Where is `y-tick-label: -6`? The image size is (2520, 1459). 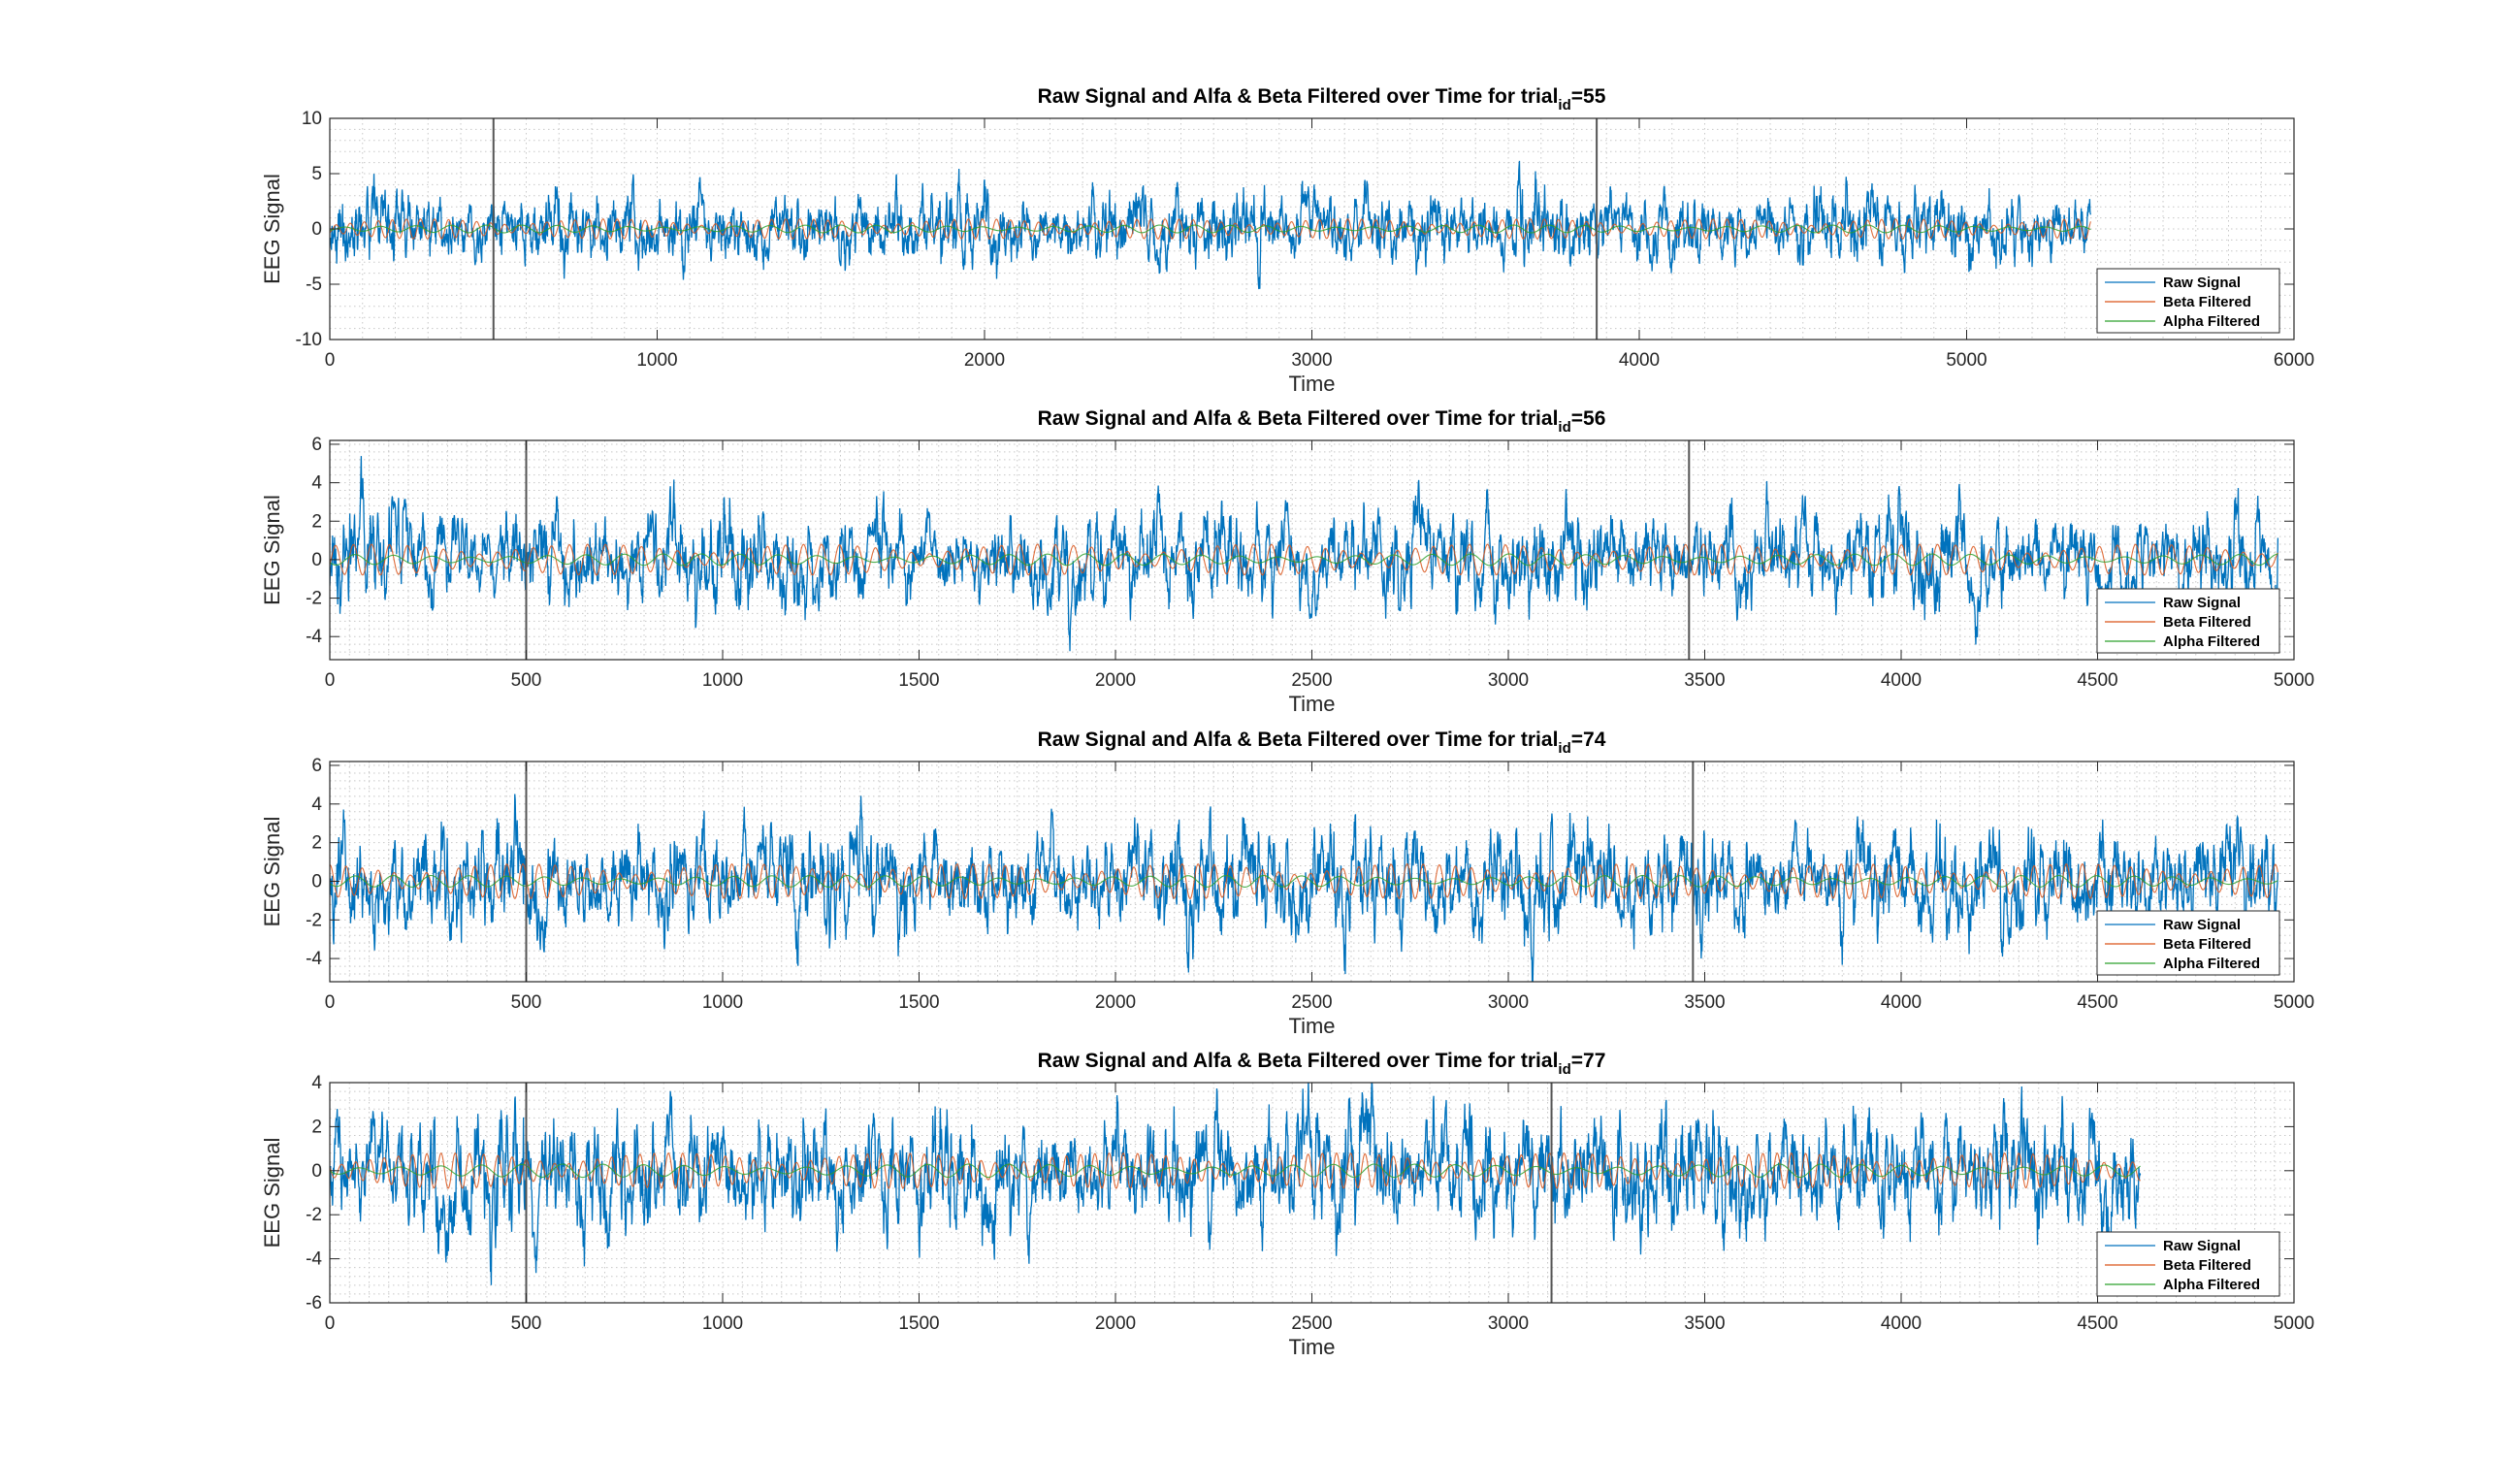
y-tick-label: -6 is located at coordinates (314, 1303).